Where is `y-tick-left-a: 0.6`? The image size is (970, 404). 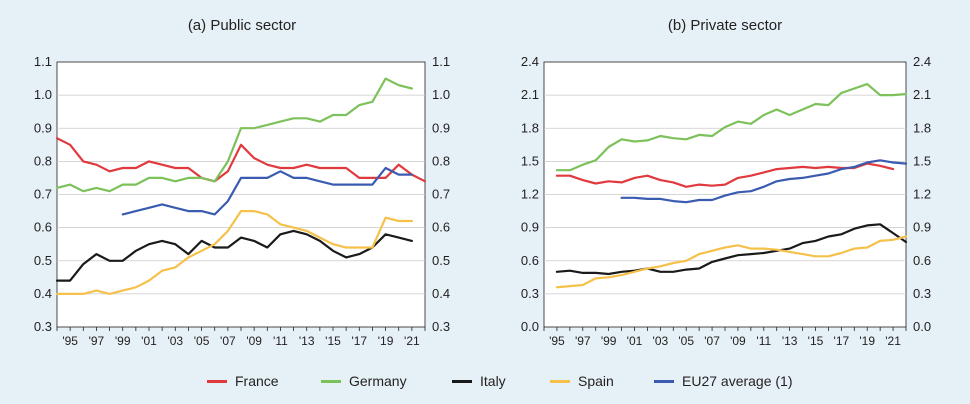 y-tick-left-a: 0.6 is located at coordinates (43, 227).